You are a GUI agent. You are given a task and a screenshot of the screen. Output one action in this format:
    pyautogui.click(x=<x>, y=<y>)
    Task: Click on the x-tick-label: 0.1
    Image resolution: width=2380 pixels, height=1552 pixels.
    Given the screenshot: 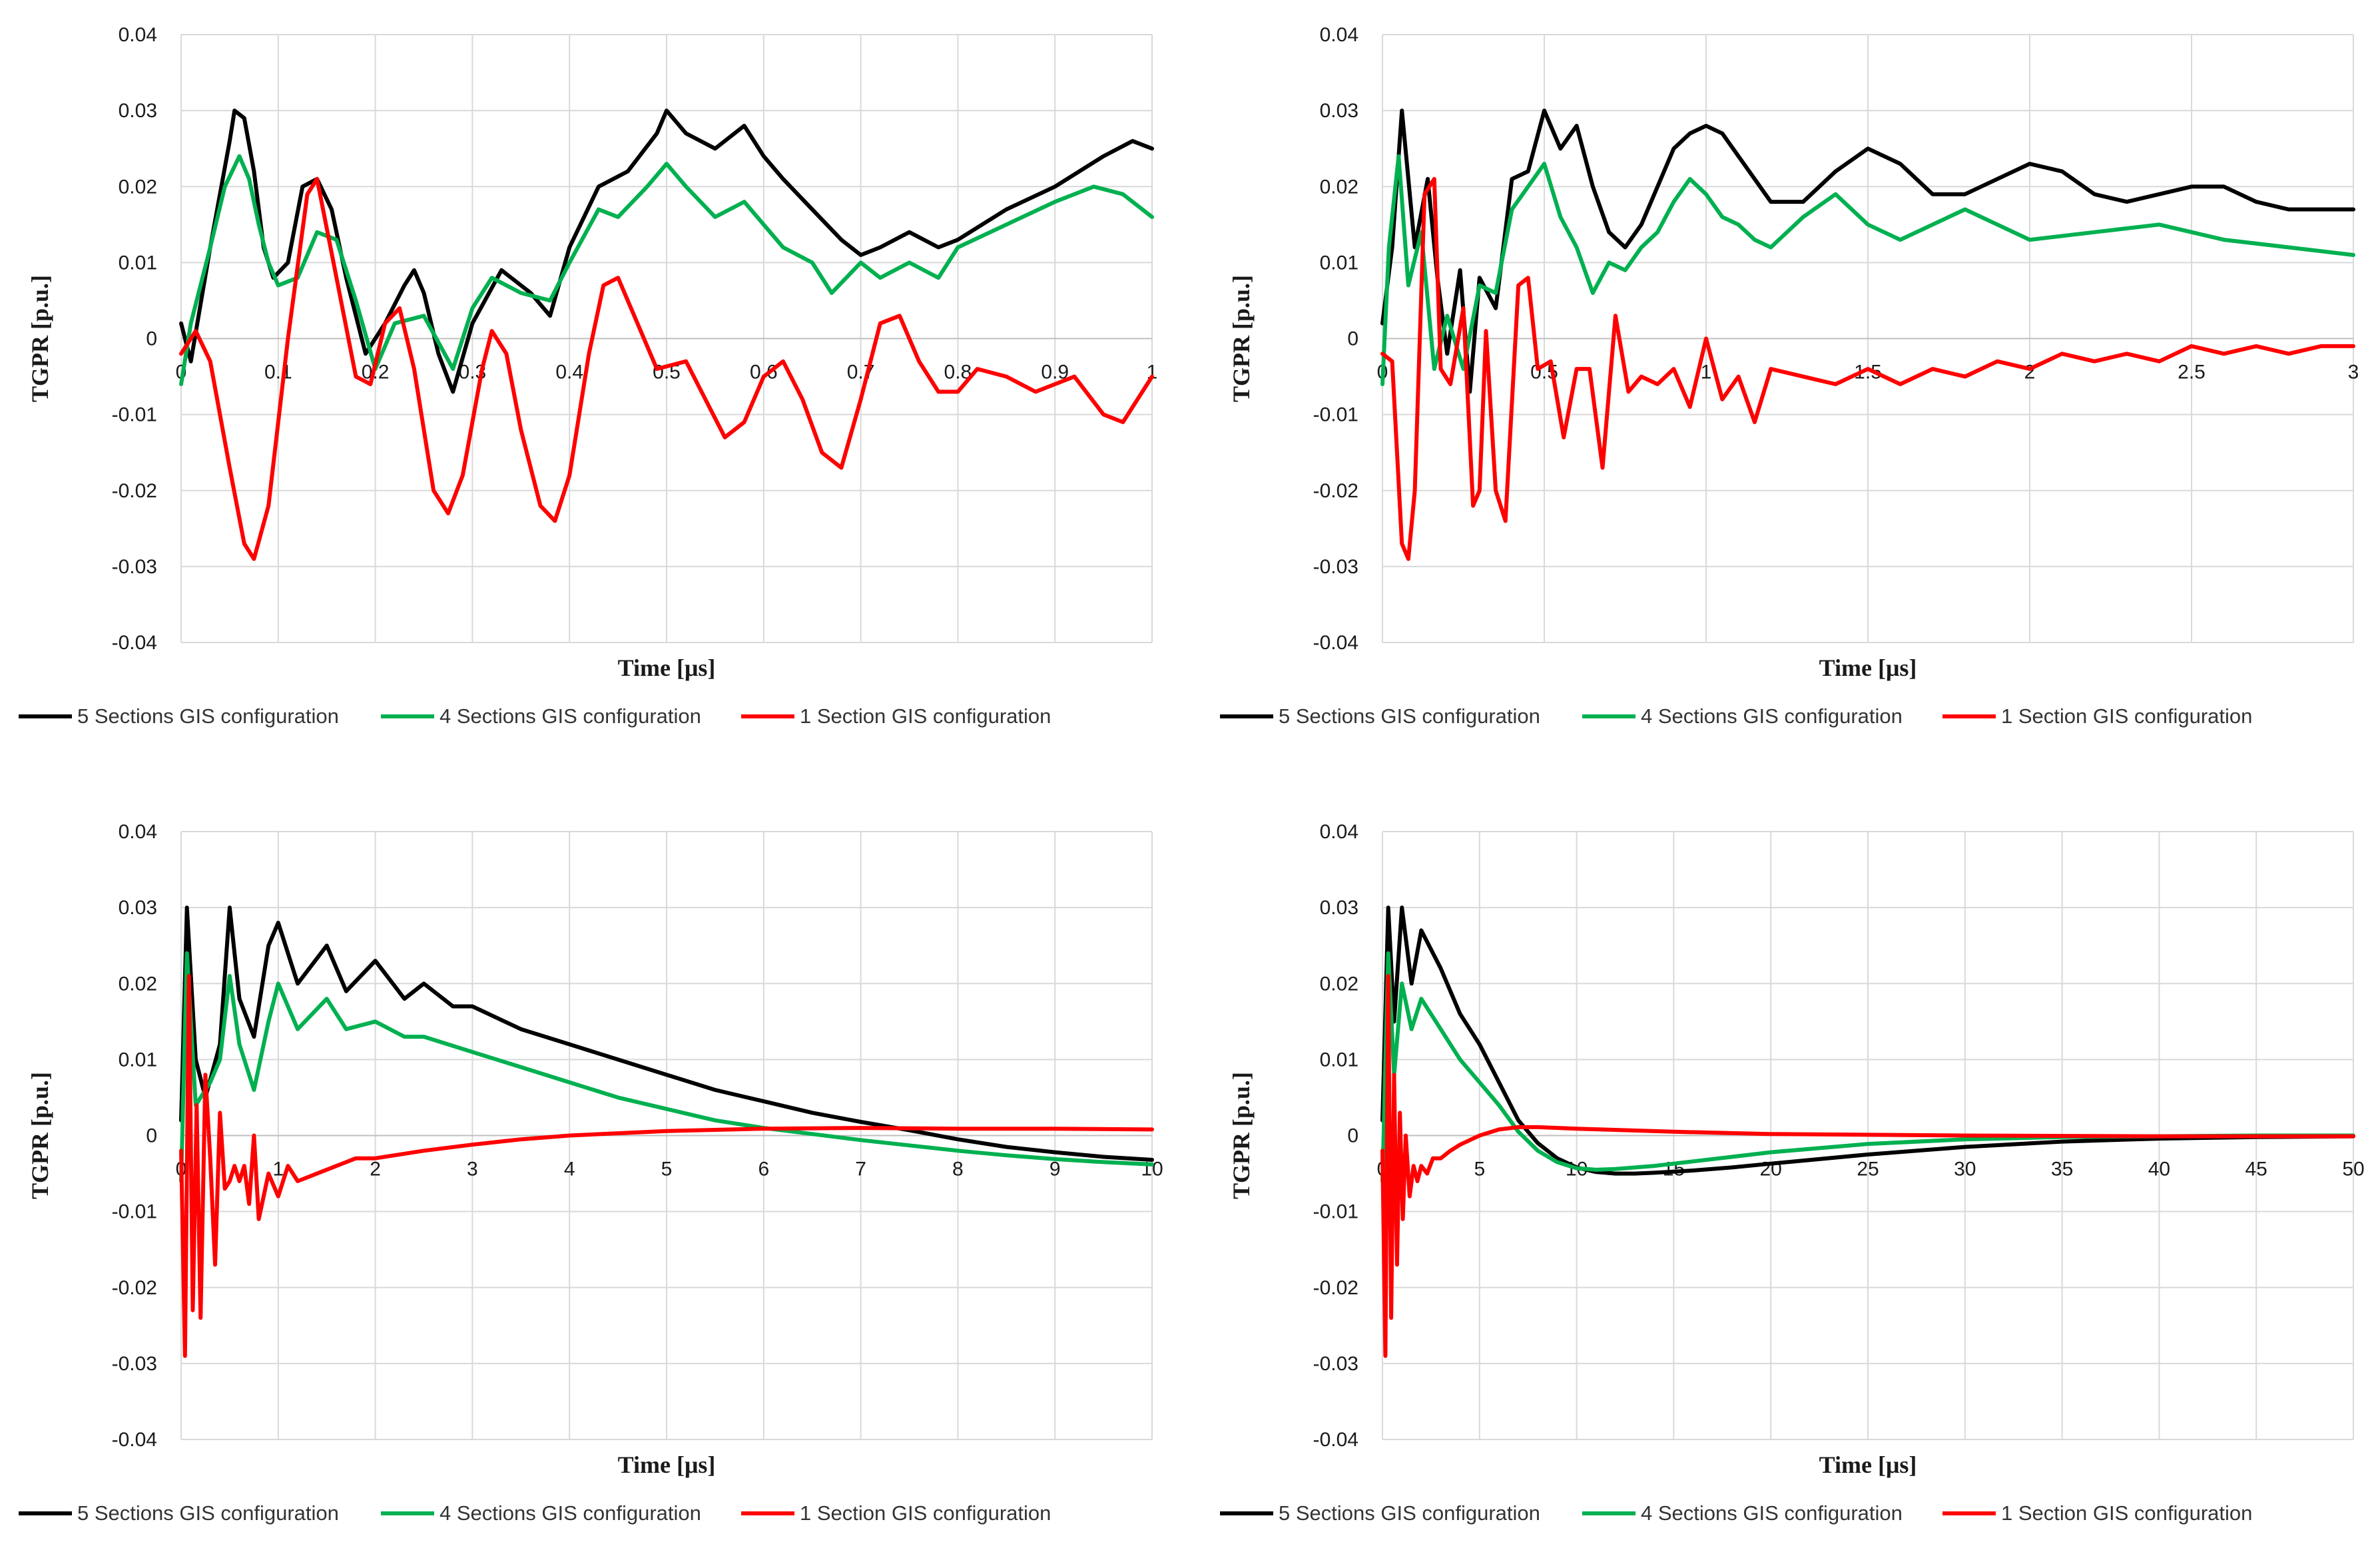 What is the action you would take?
    pyautogui.click(x=278, y=373)
    